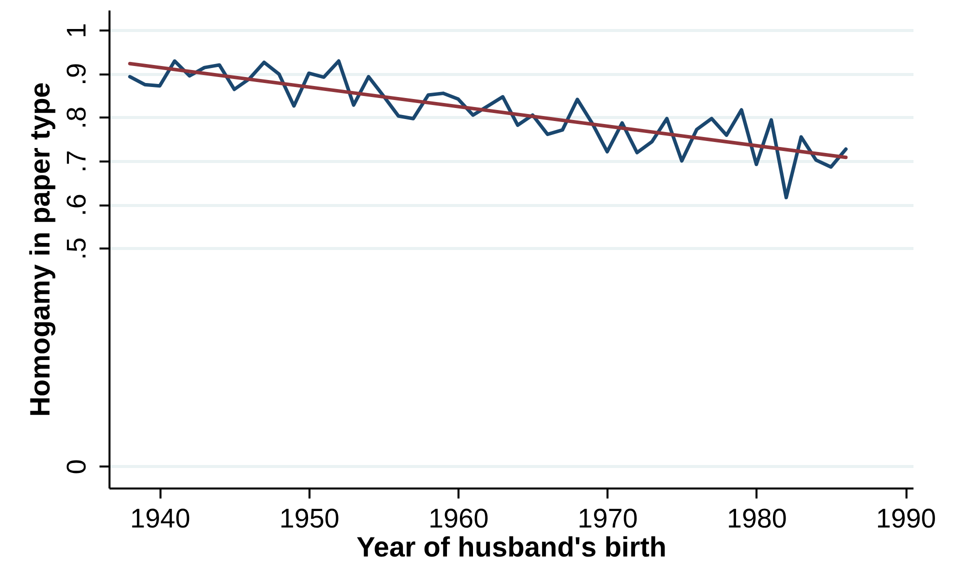 The height and width of the screenshot is (581, 964). Describe the element at coordinates (77, 161) in the screenshot. I see `y-tick-label: .7` at that location.